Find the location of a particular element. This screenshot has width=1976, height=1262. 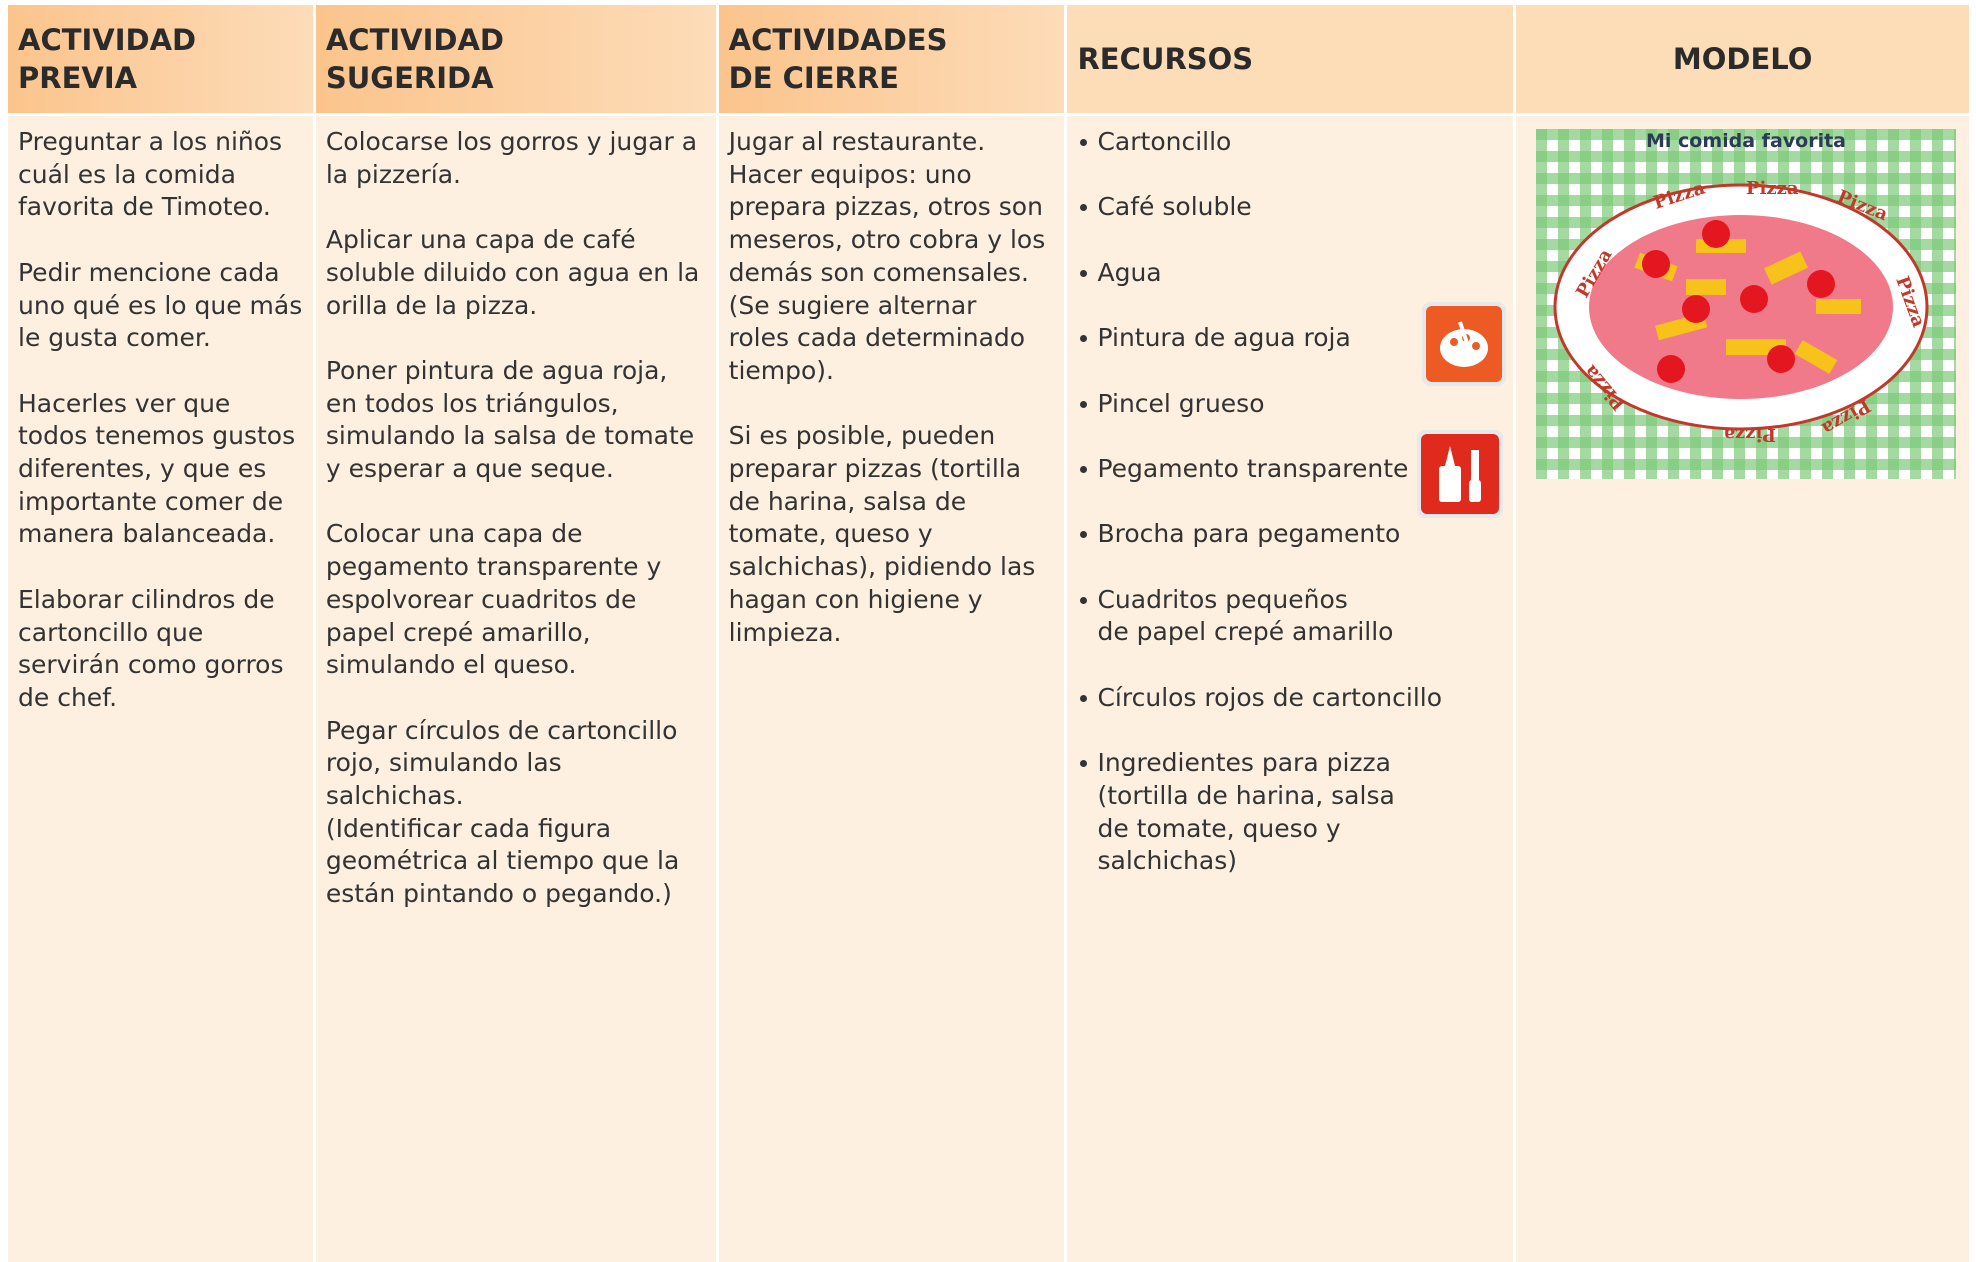

resource-item: Cartoncillo is located at coordinates (1291, 142).